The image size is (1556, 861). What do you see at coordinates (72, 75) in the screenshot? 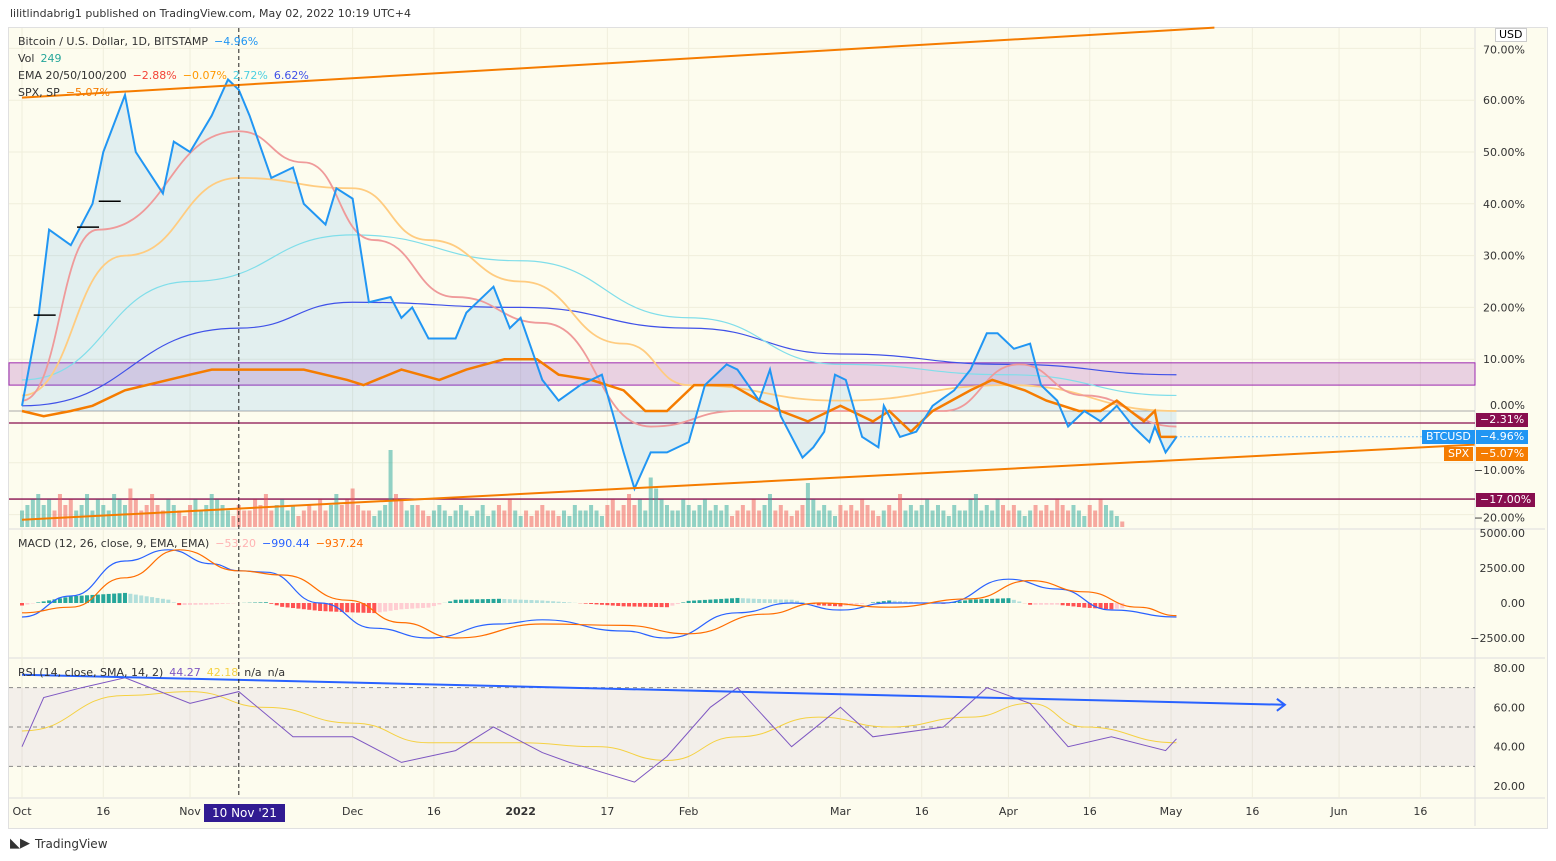
I see `ema-label: EMA 20/50/100/200` at bounding box center [72, 75].